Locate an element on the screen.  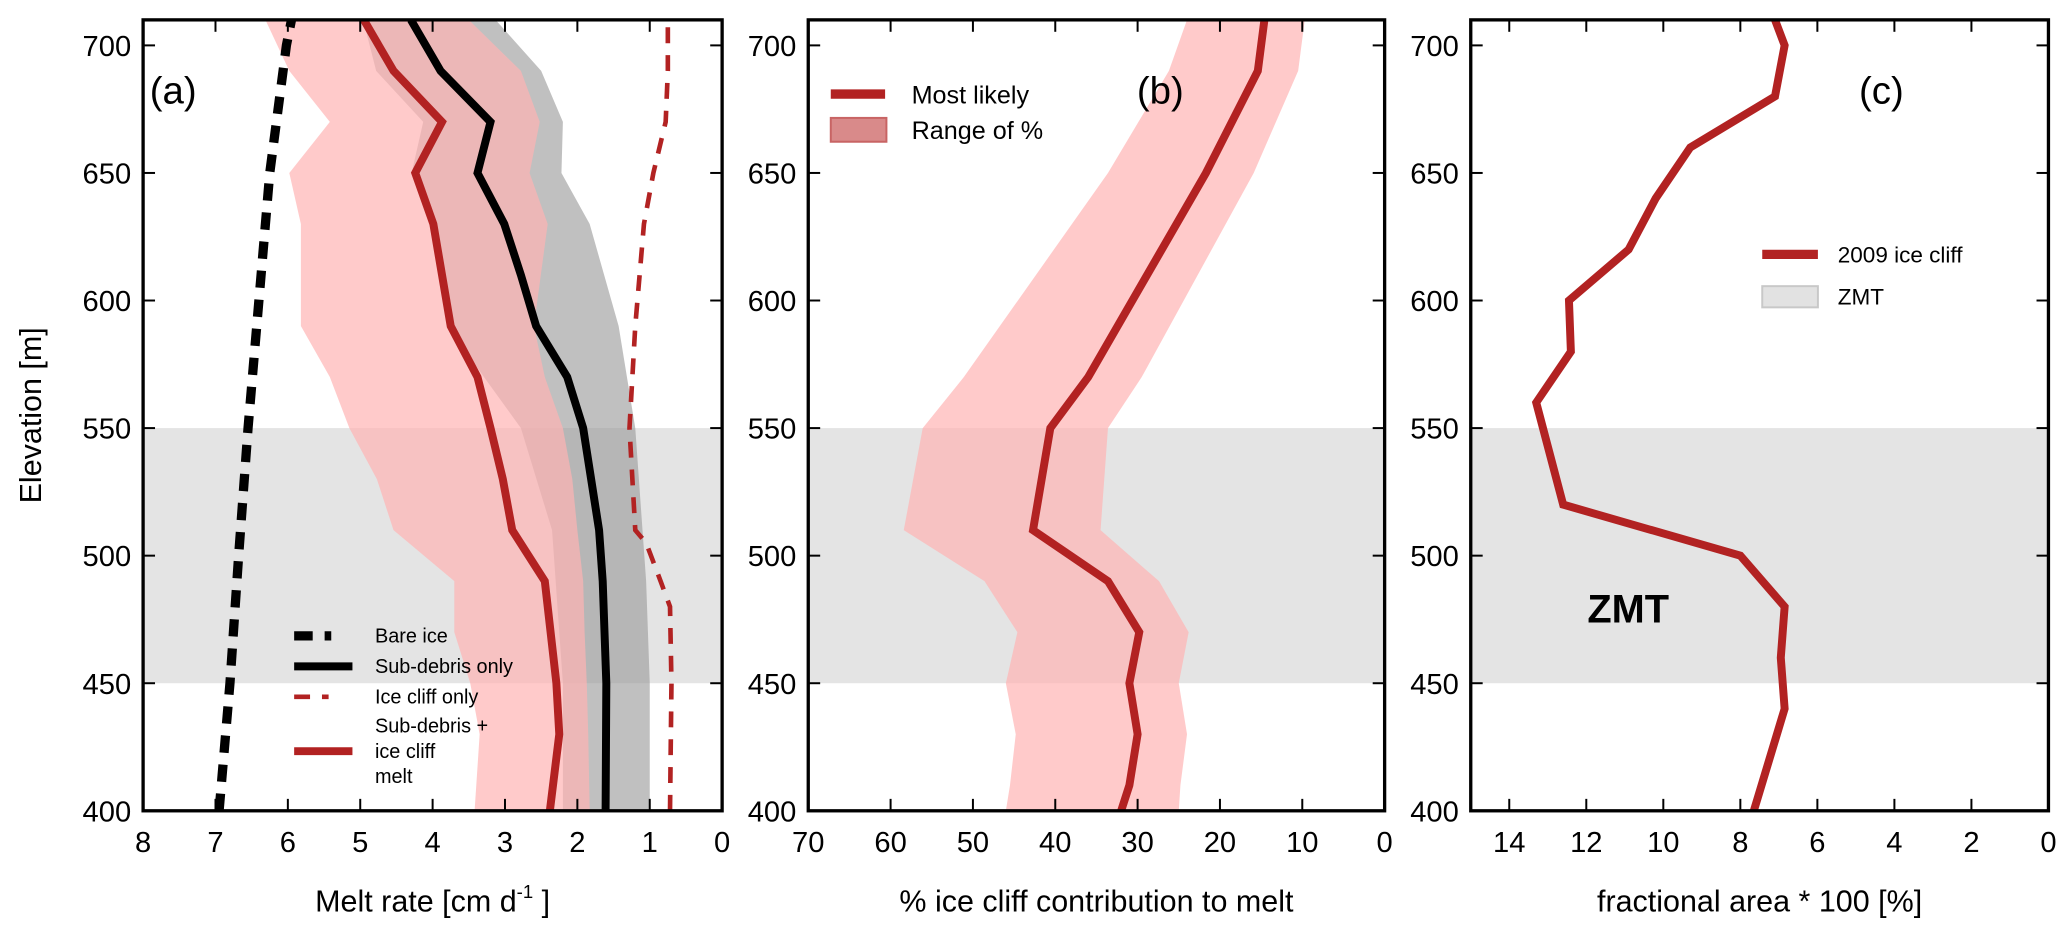
legend-item: 2009 ice cliff is located at coordinates (1862, 254).